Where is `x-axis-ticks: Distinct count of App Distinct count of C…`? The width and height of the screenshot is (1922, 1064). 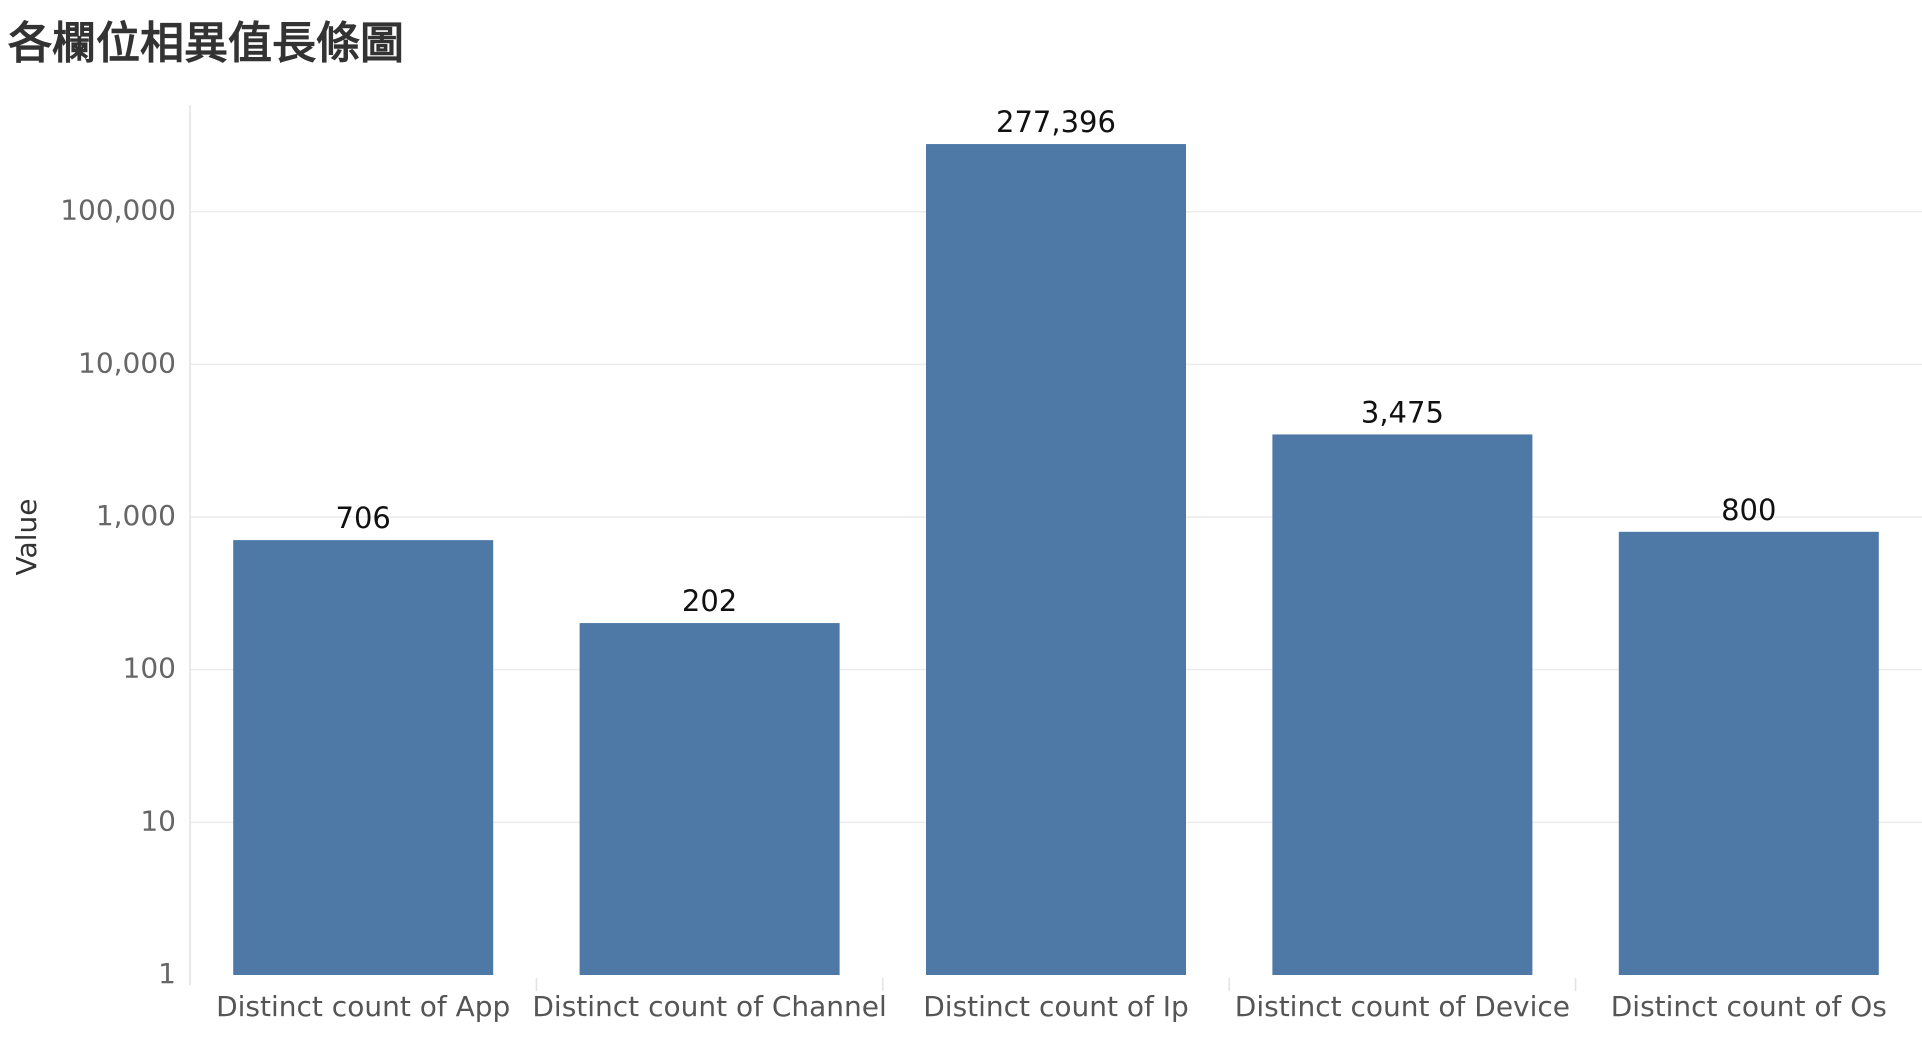
x-axis-ticks: Distinct count of App Distinct count of C… is located at coordinates (1051, 1000).